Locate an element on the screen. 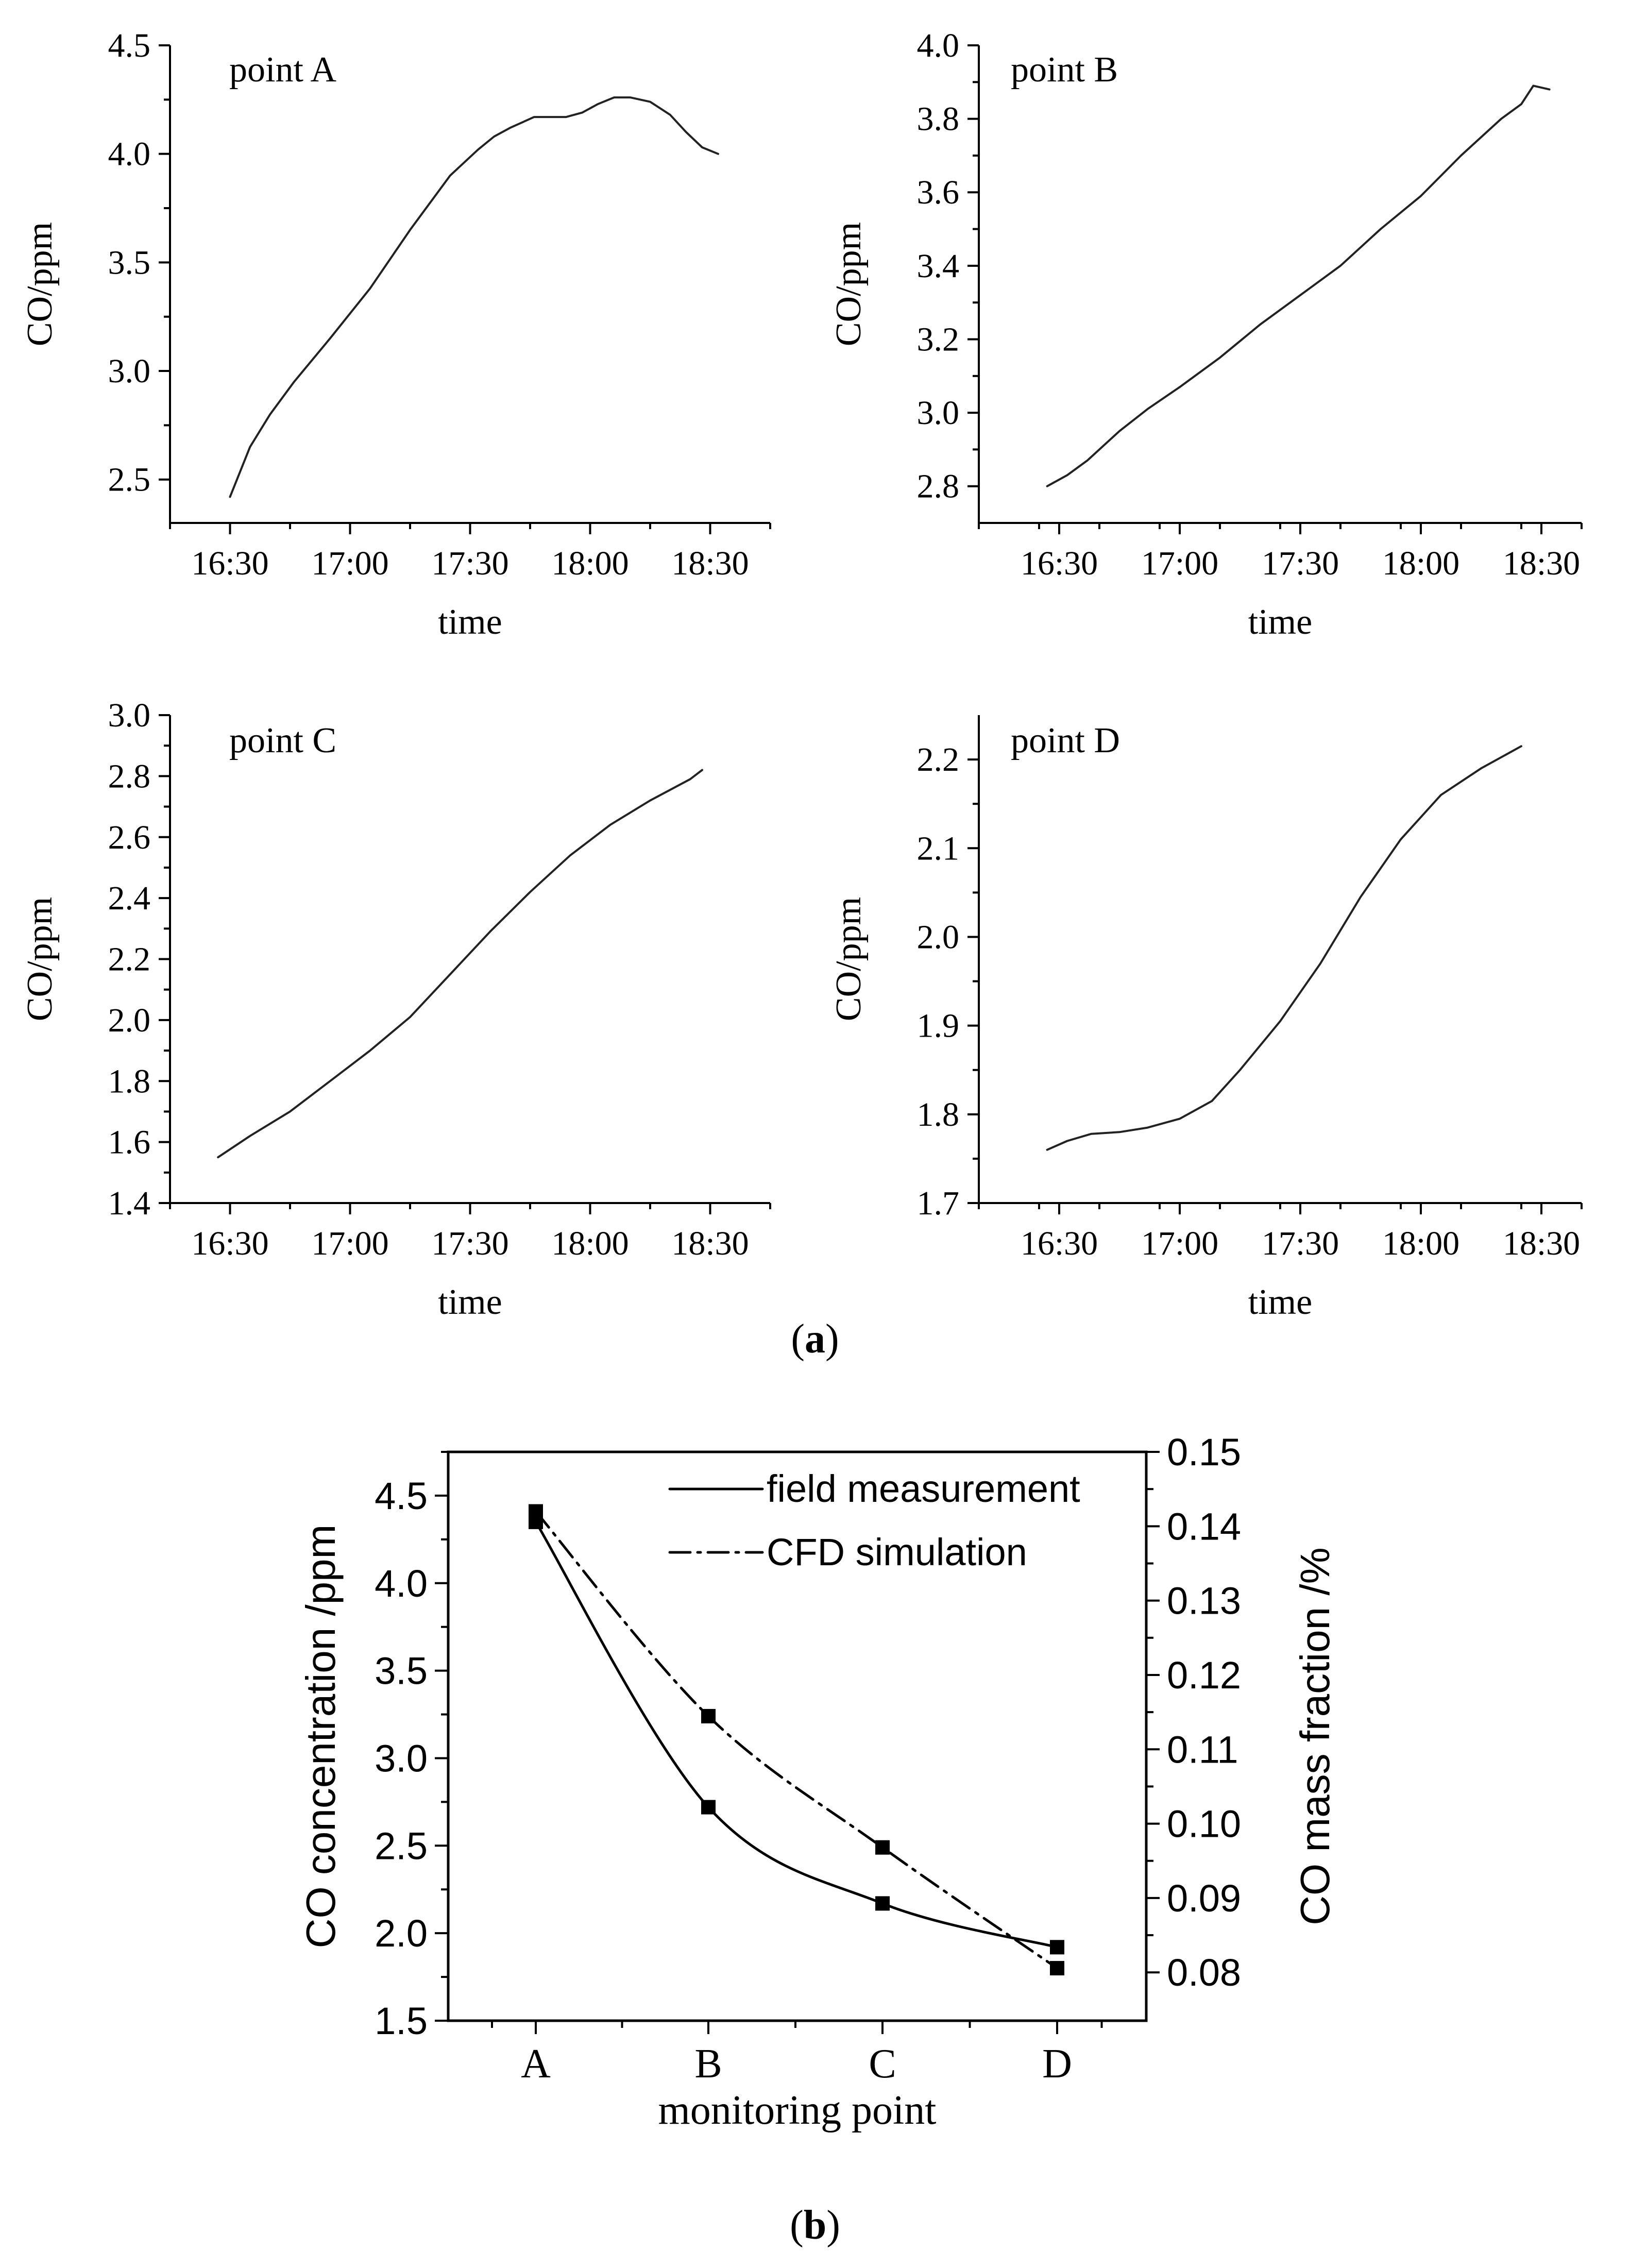  series-line-c is located at coordinates (460, 964).